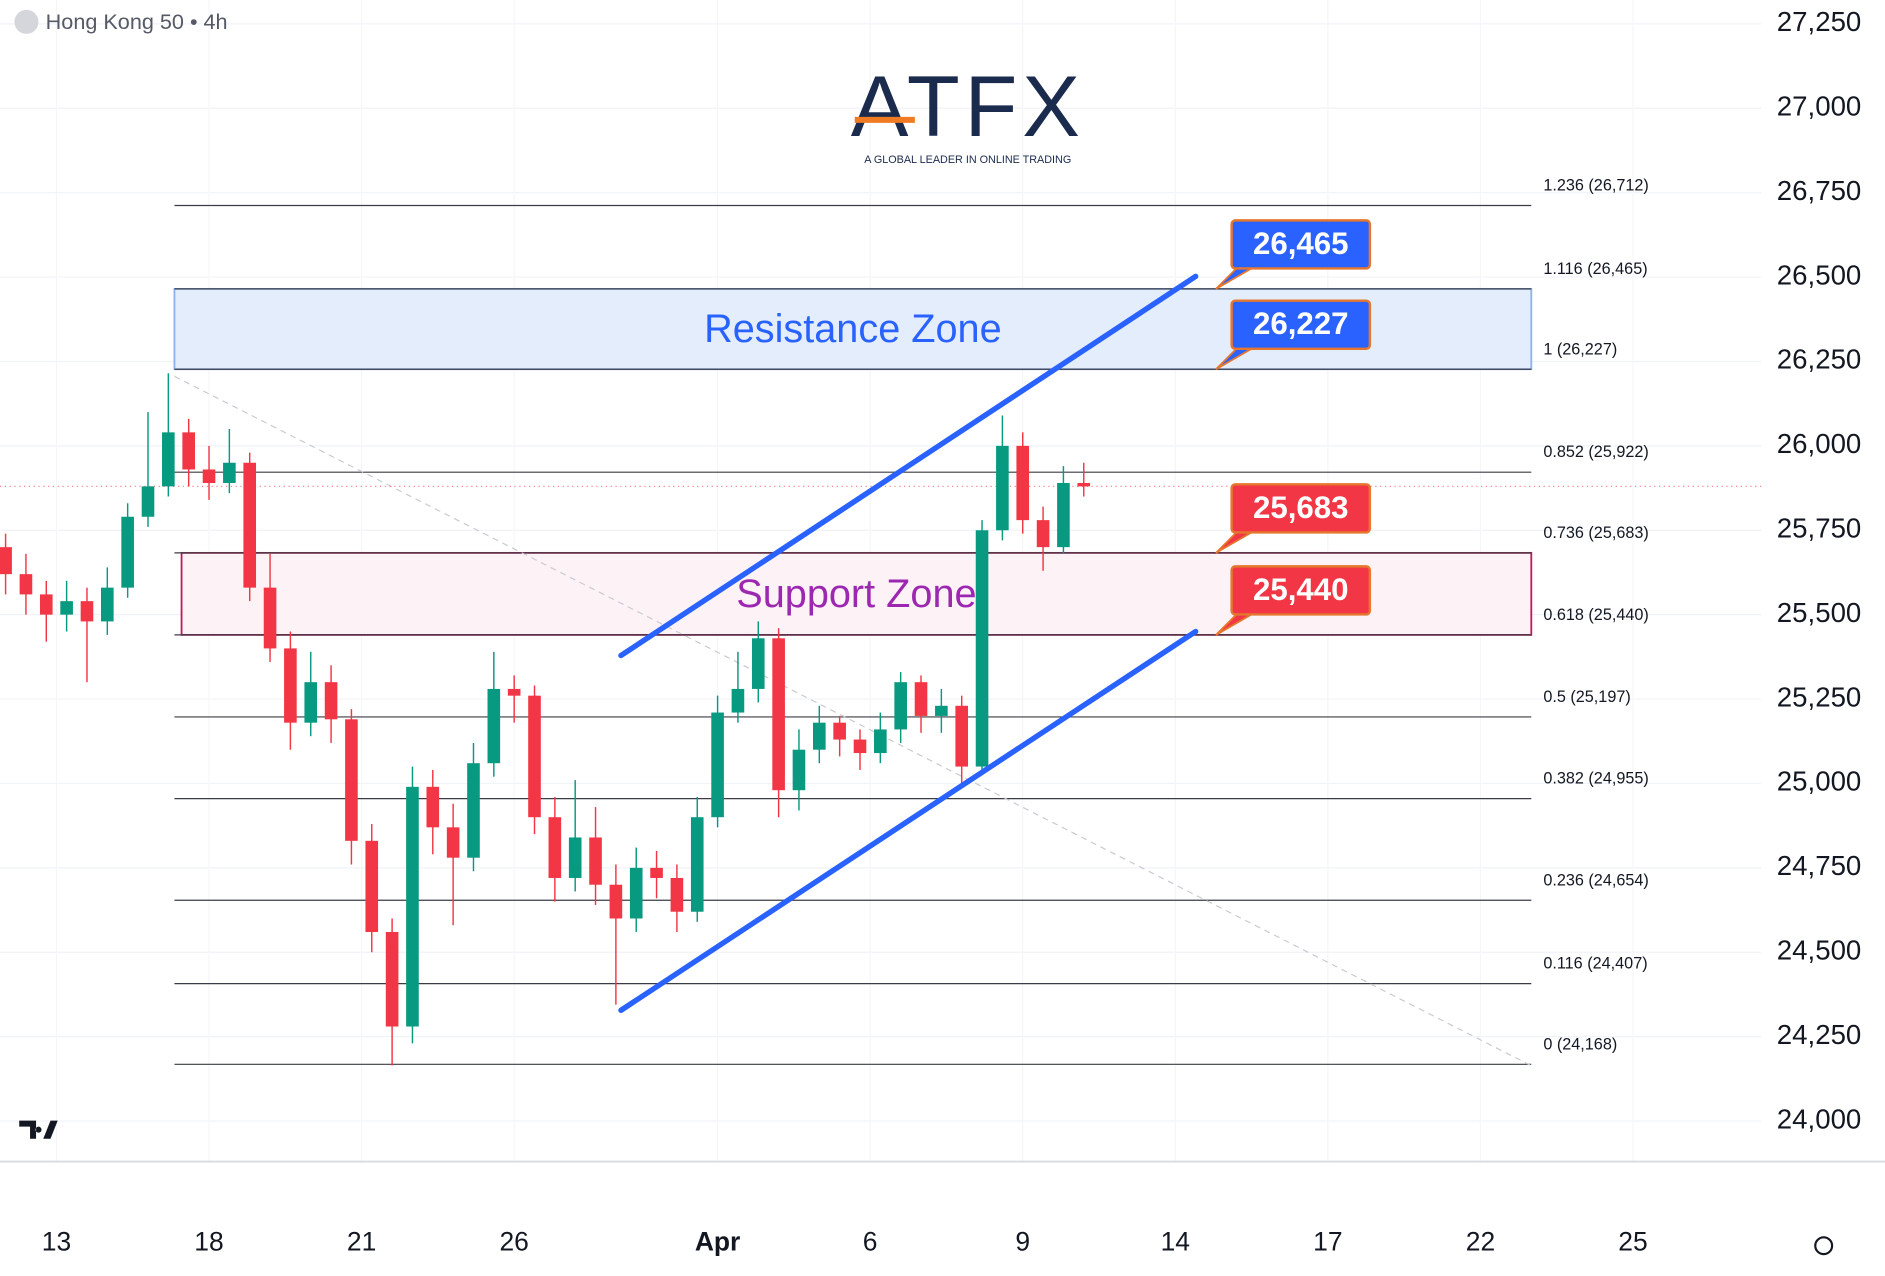  I want to click on fib-label: 1.116 (26,465), so click(1595, 269).